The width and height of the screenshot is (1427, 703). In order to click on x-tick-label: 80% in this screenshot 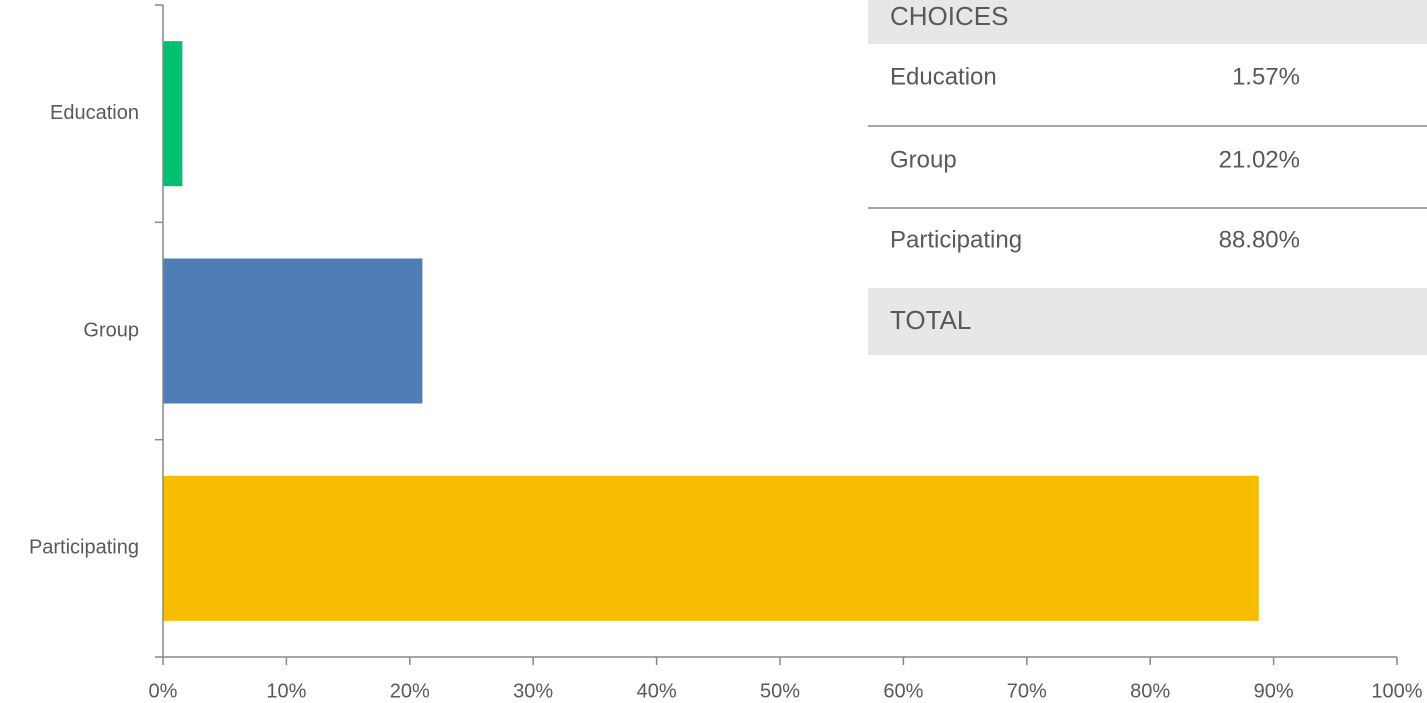, I will do `click(1150, 691)`.